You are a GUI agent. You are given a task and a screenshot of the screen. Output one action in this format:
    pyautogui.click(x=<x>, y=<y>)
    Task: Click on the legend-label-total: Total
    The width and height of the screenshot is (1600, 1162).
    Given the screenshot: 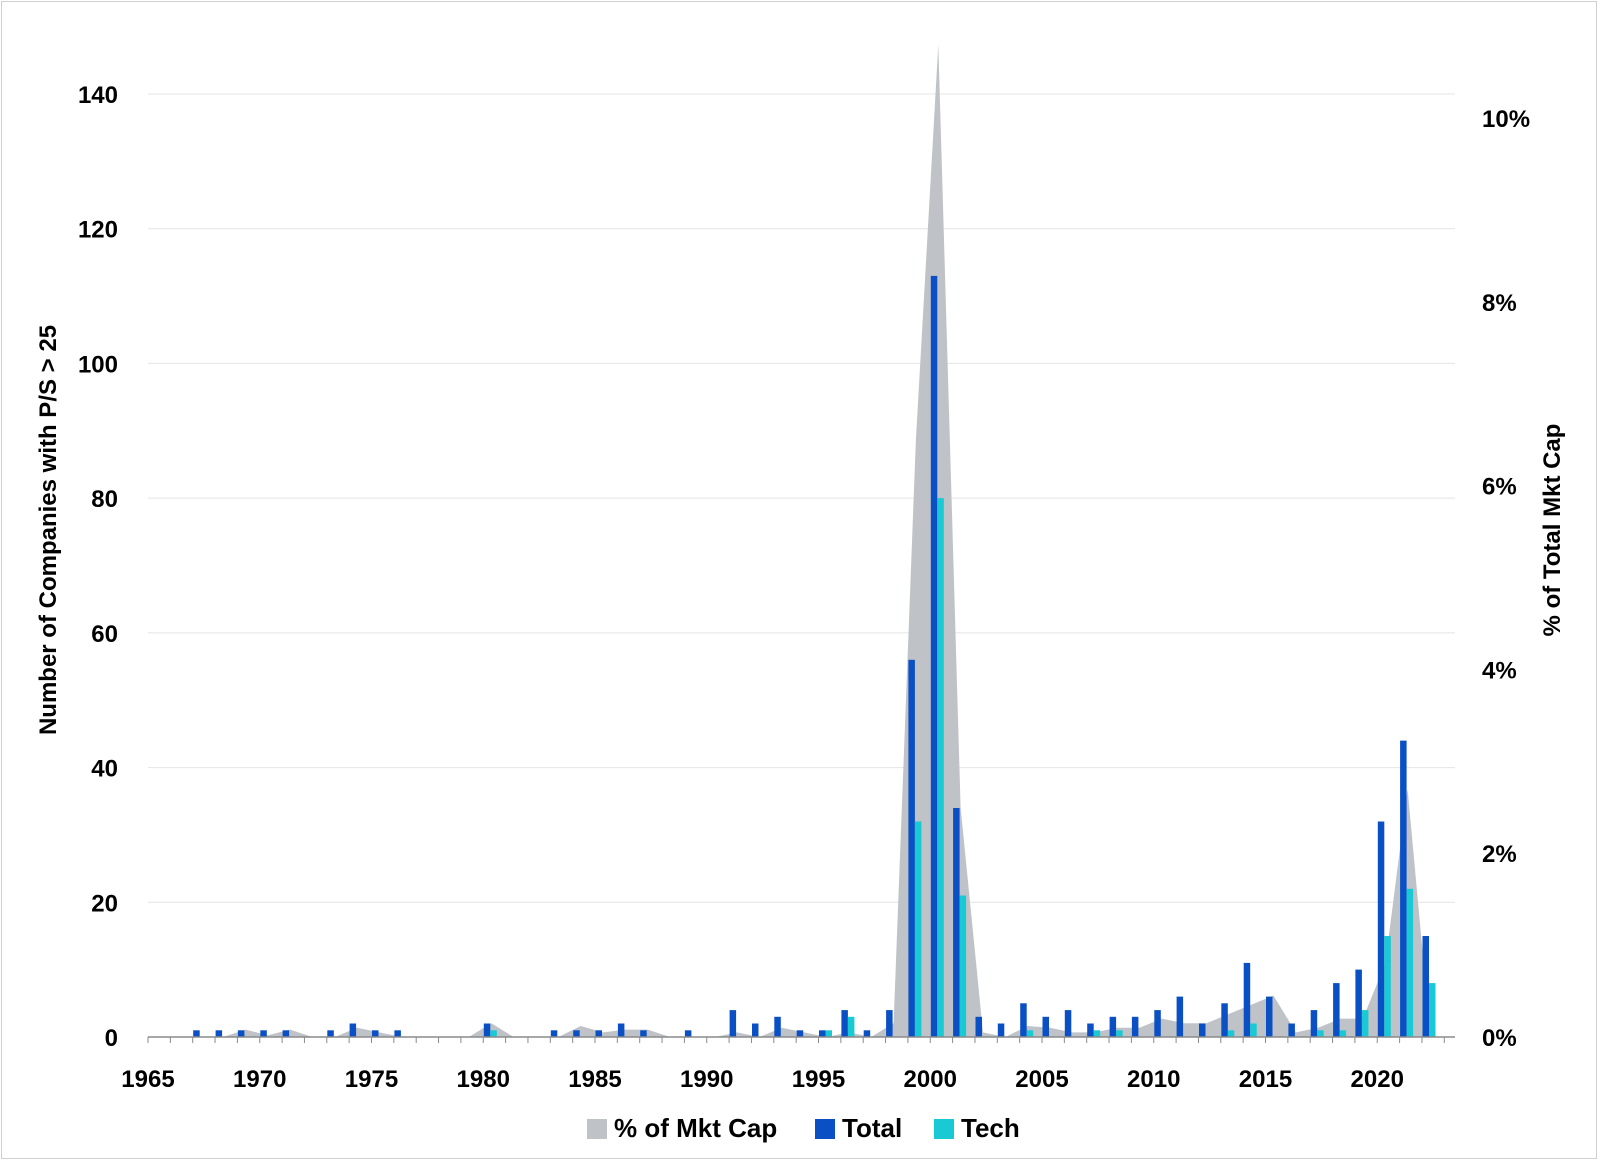 What is the action you would take?
    pyautogui.click(x=872, y=1128)
    